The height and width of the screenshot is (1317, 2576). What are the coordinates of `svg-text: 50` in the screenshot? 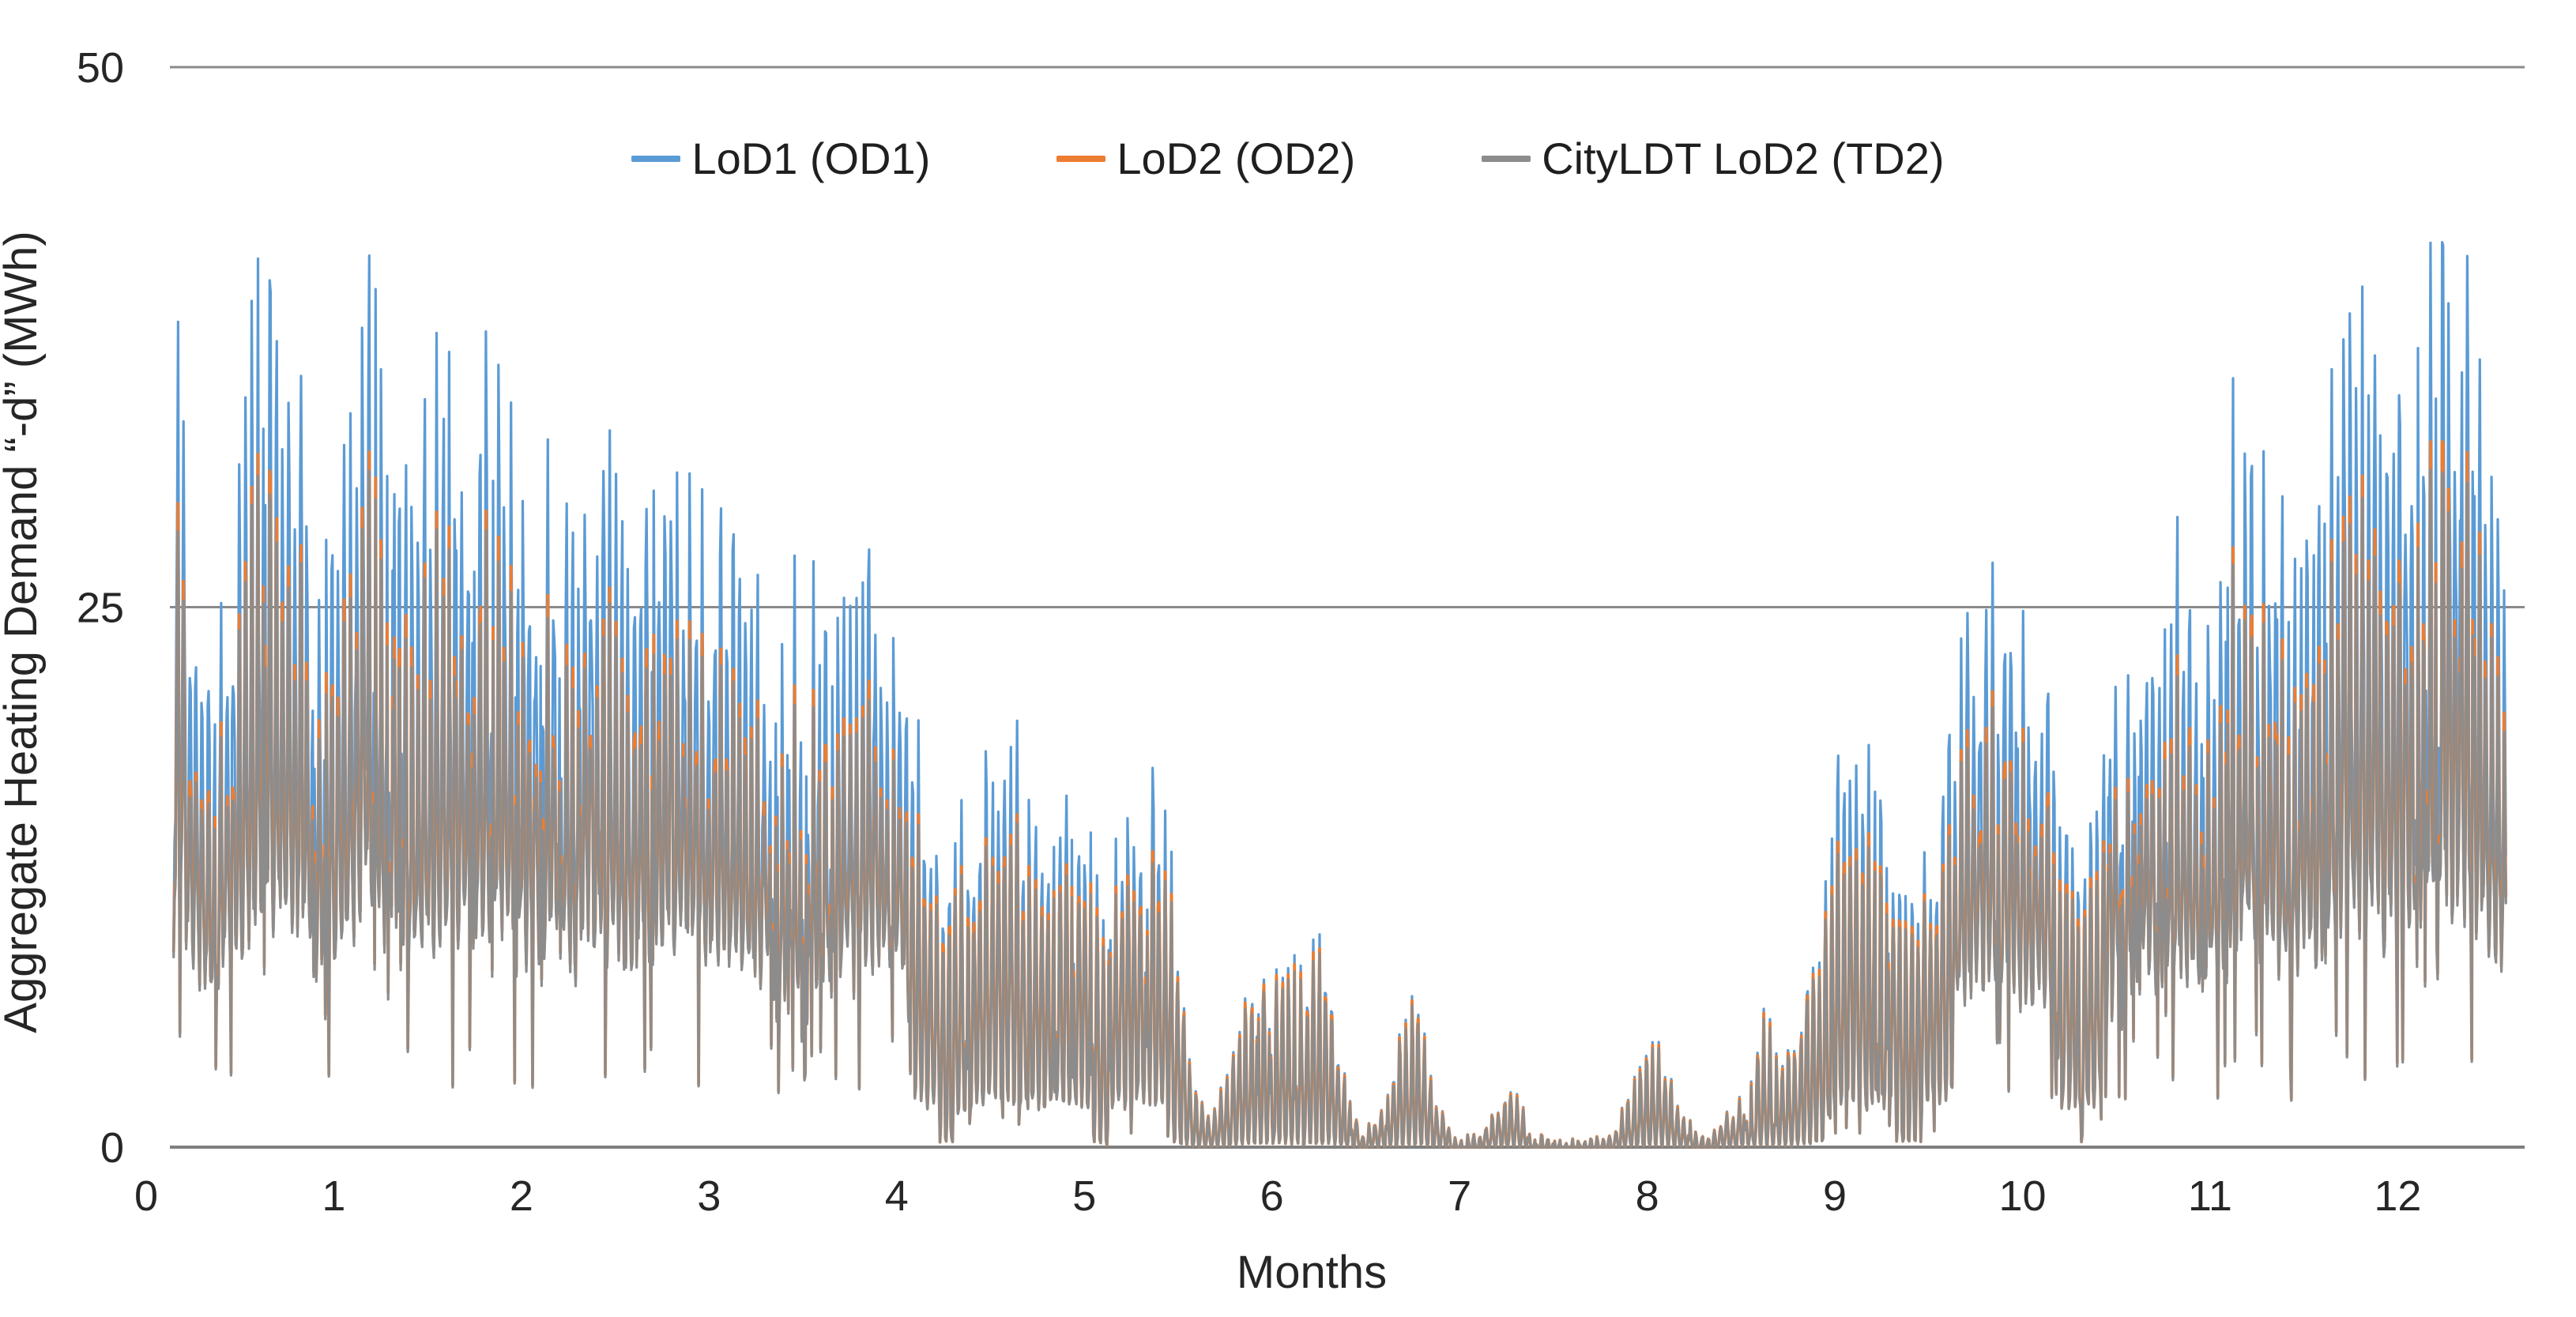 It's located at (100, 68).